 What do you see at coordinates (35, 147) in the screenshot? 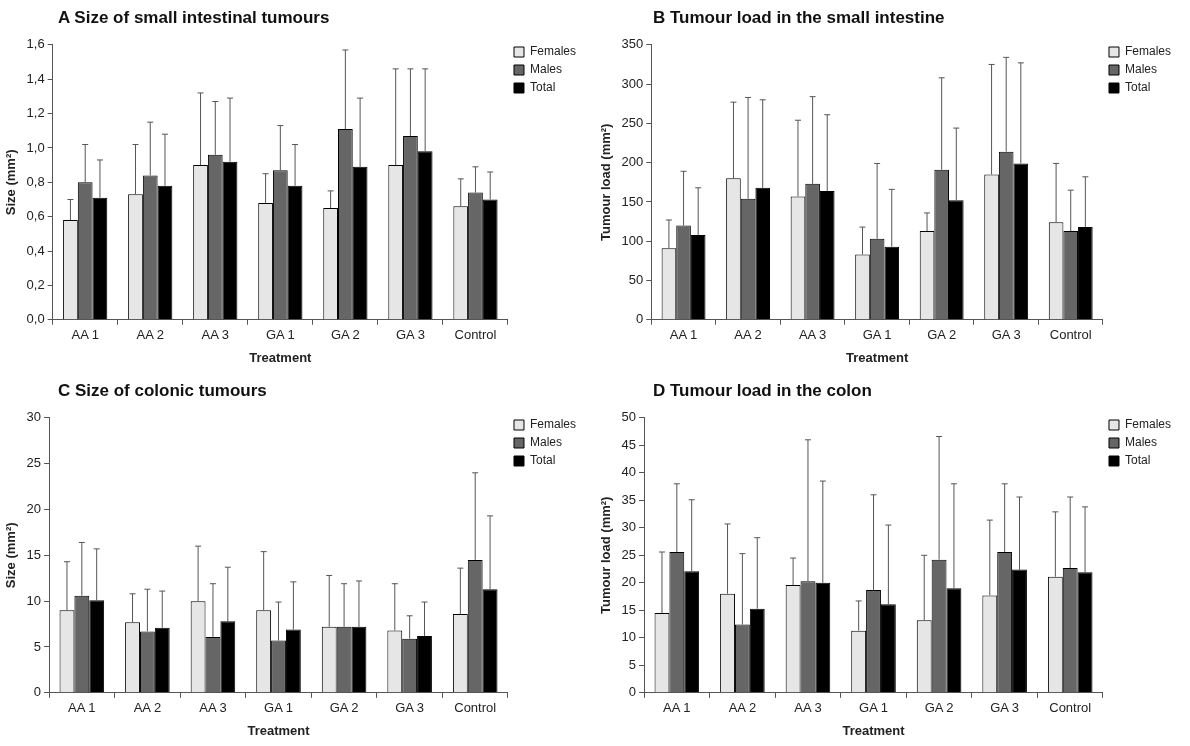
I see `y-tick-label: 1,0` at bounding box center [35, 147].